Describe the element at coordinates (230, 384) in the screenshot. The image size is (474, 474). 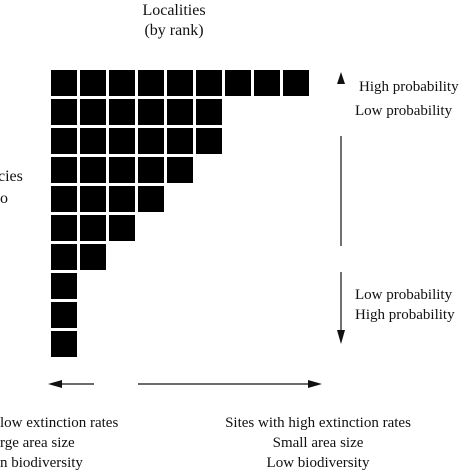
I see `horizontal-right-arrow` at that location.